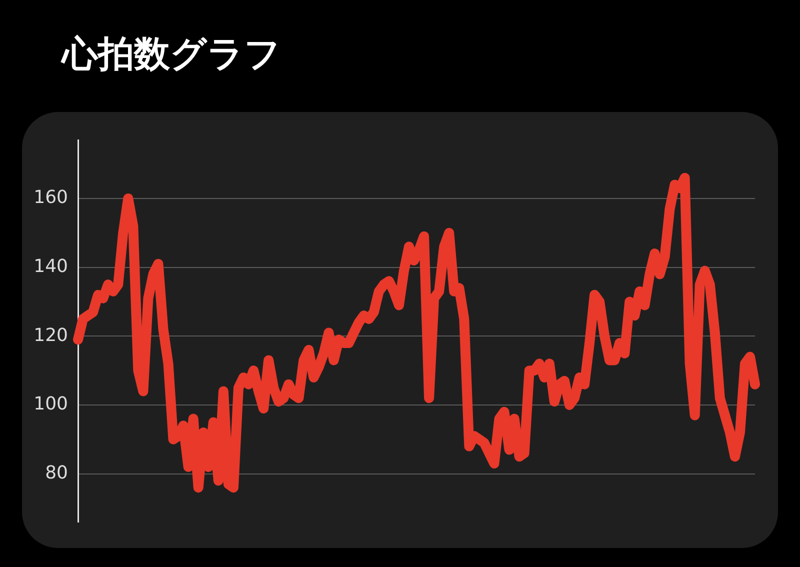 The height and width of the screenshot is (567, 800). What do you see at coordinates (51, 335) in the screenshot?
I see `y-tick-label: 120` at bounding box center [51, 335].